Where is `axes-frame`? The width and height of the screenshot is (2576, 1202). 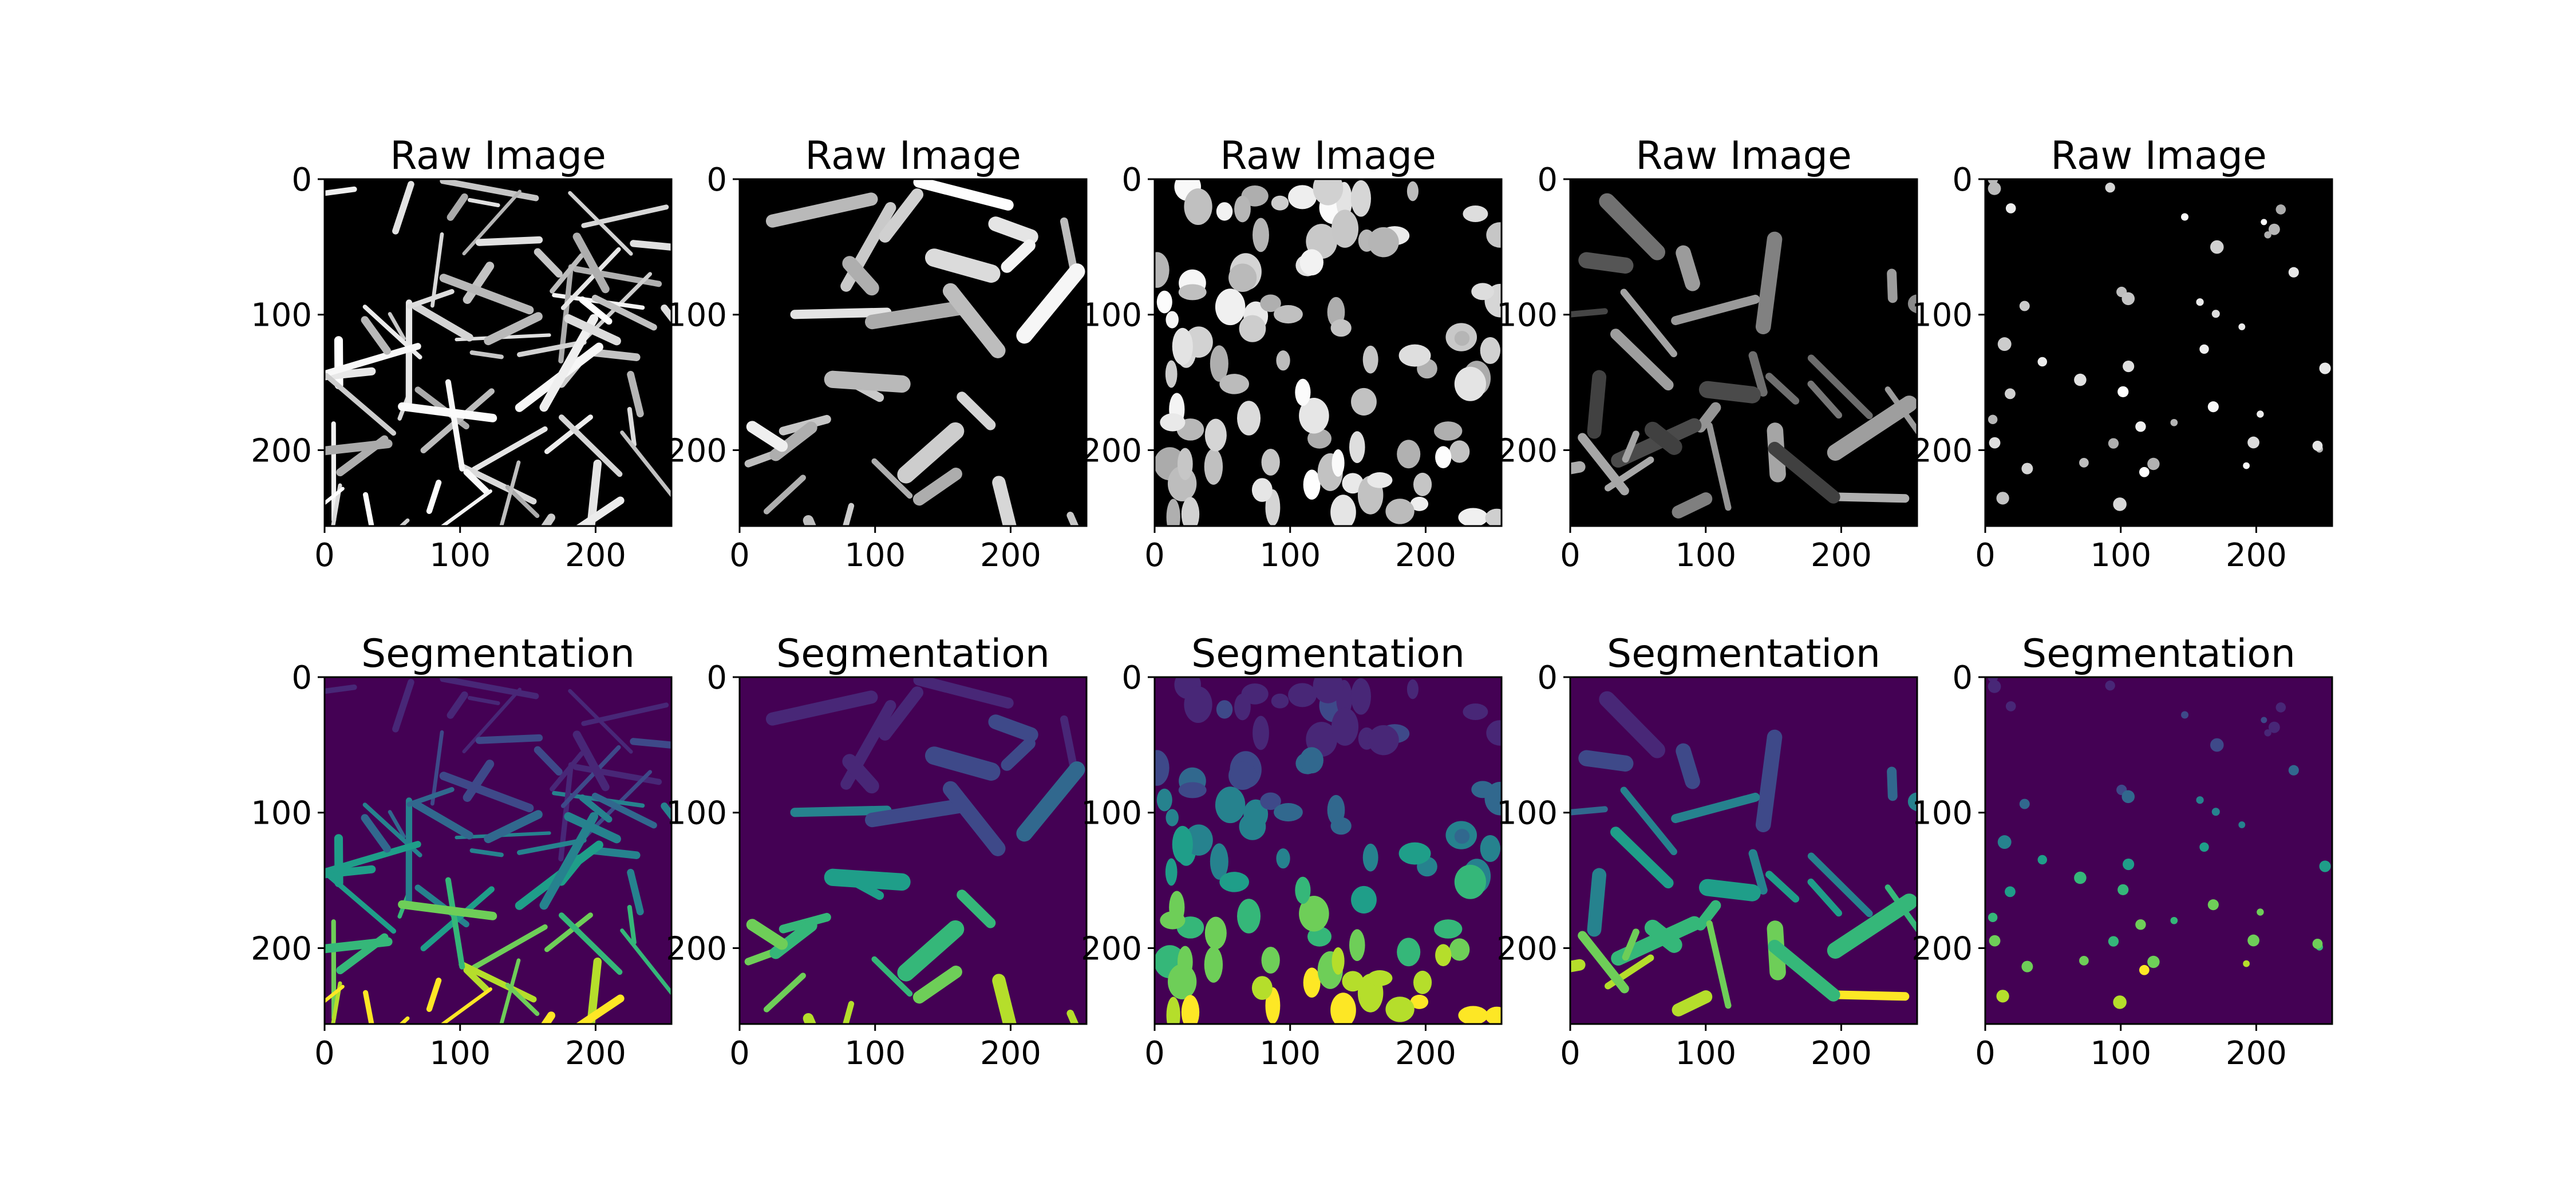 axes-frame is located at coordinates (1328, 353).